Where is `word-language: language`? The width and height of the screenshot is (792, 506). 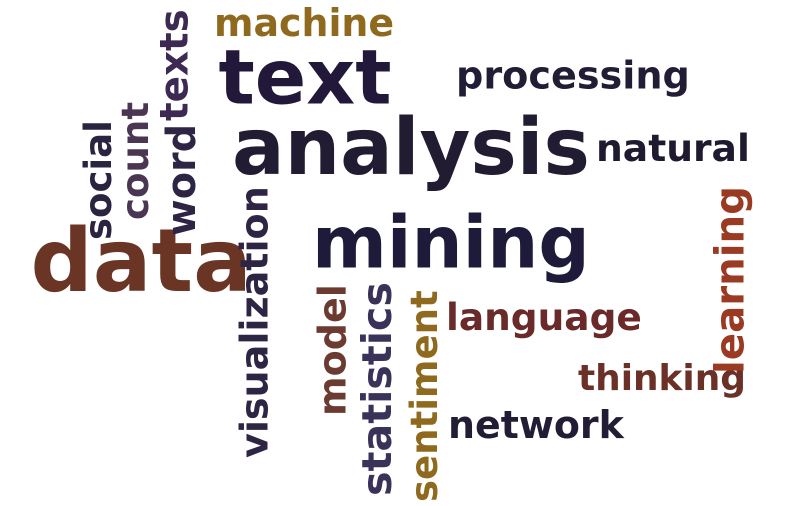 word-language: language is located at coordinates (544, 317).